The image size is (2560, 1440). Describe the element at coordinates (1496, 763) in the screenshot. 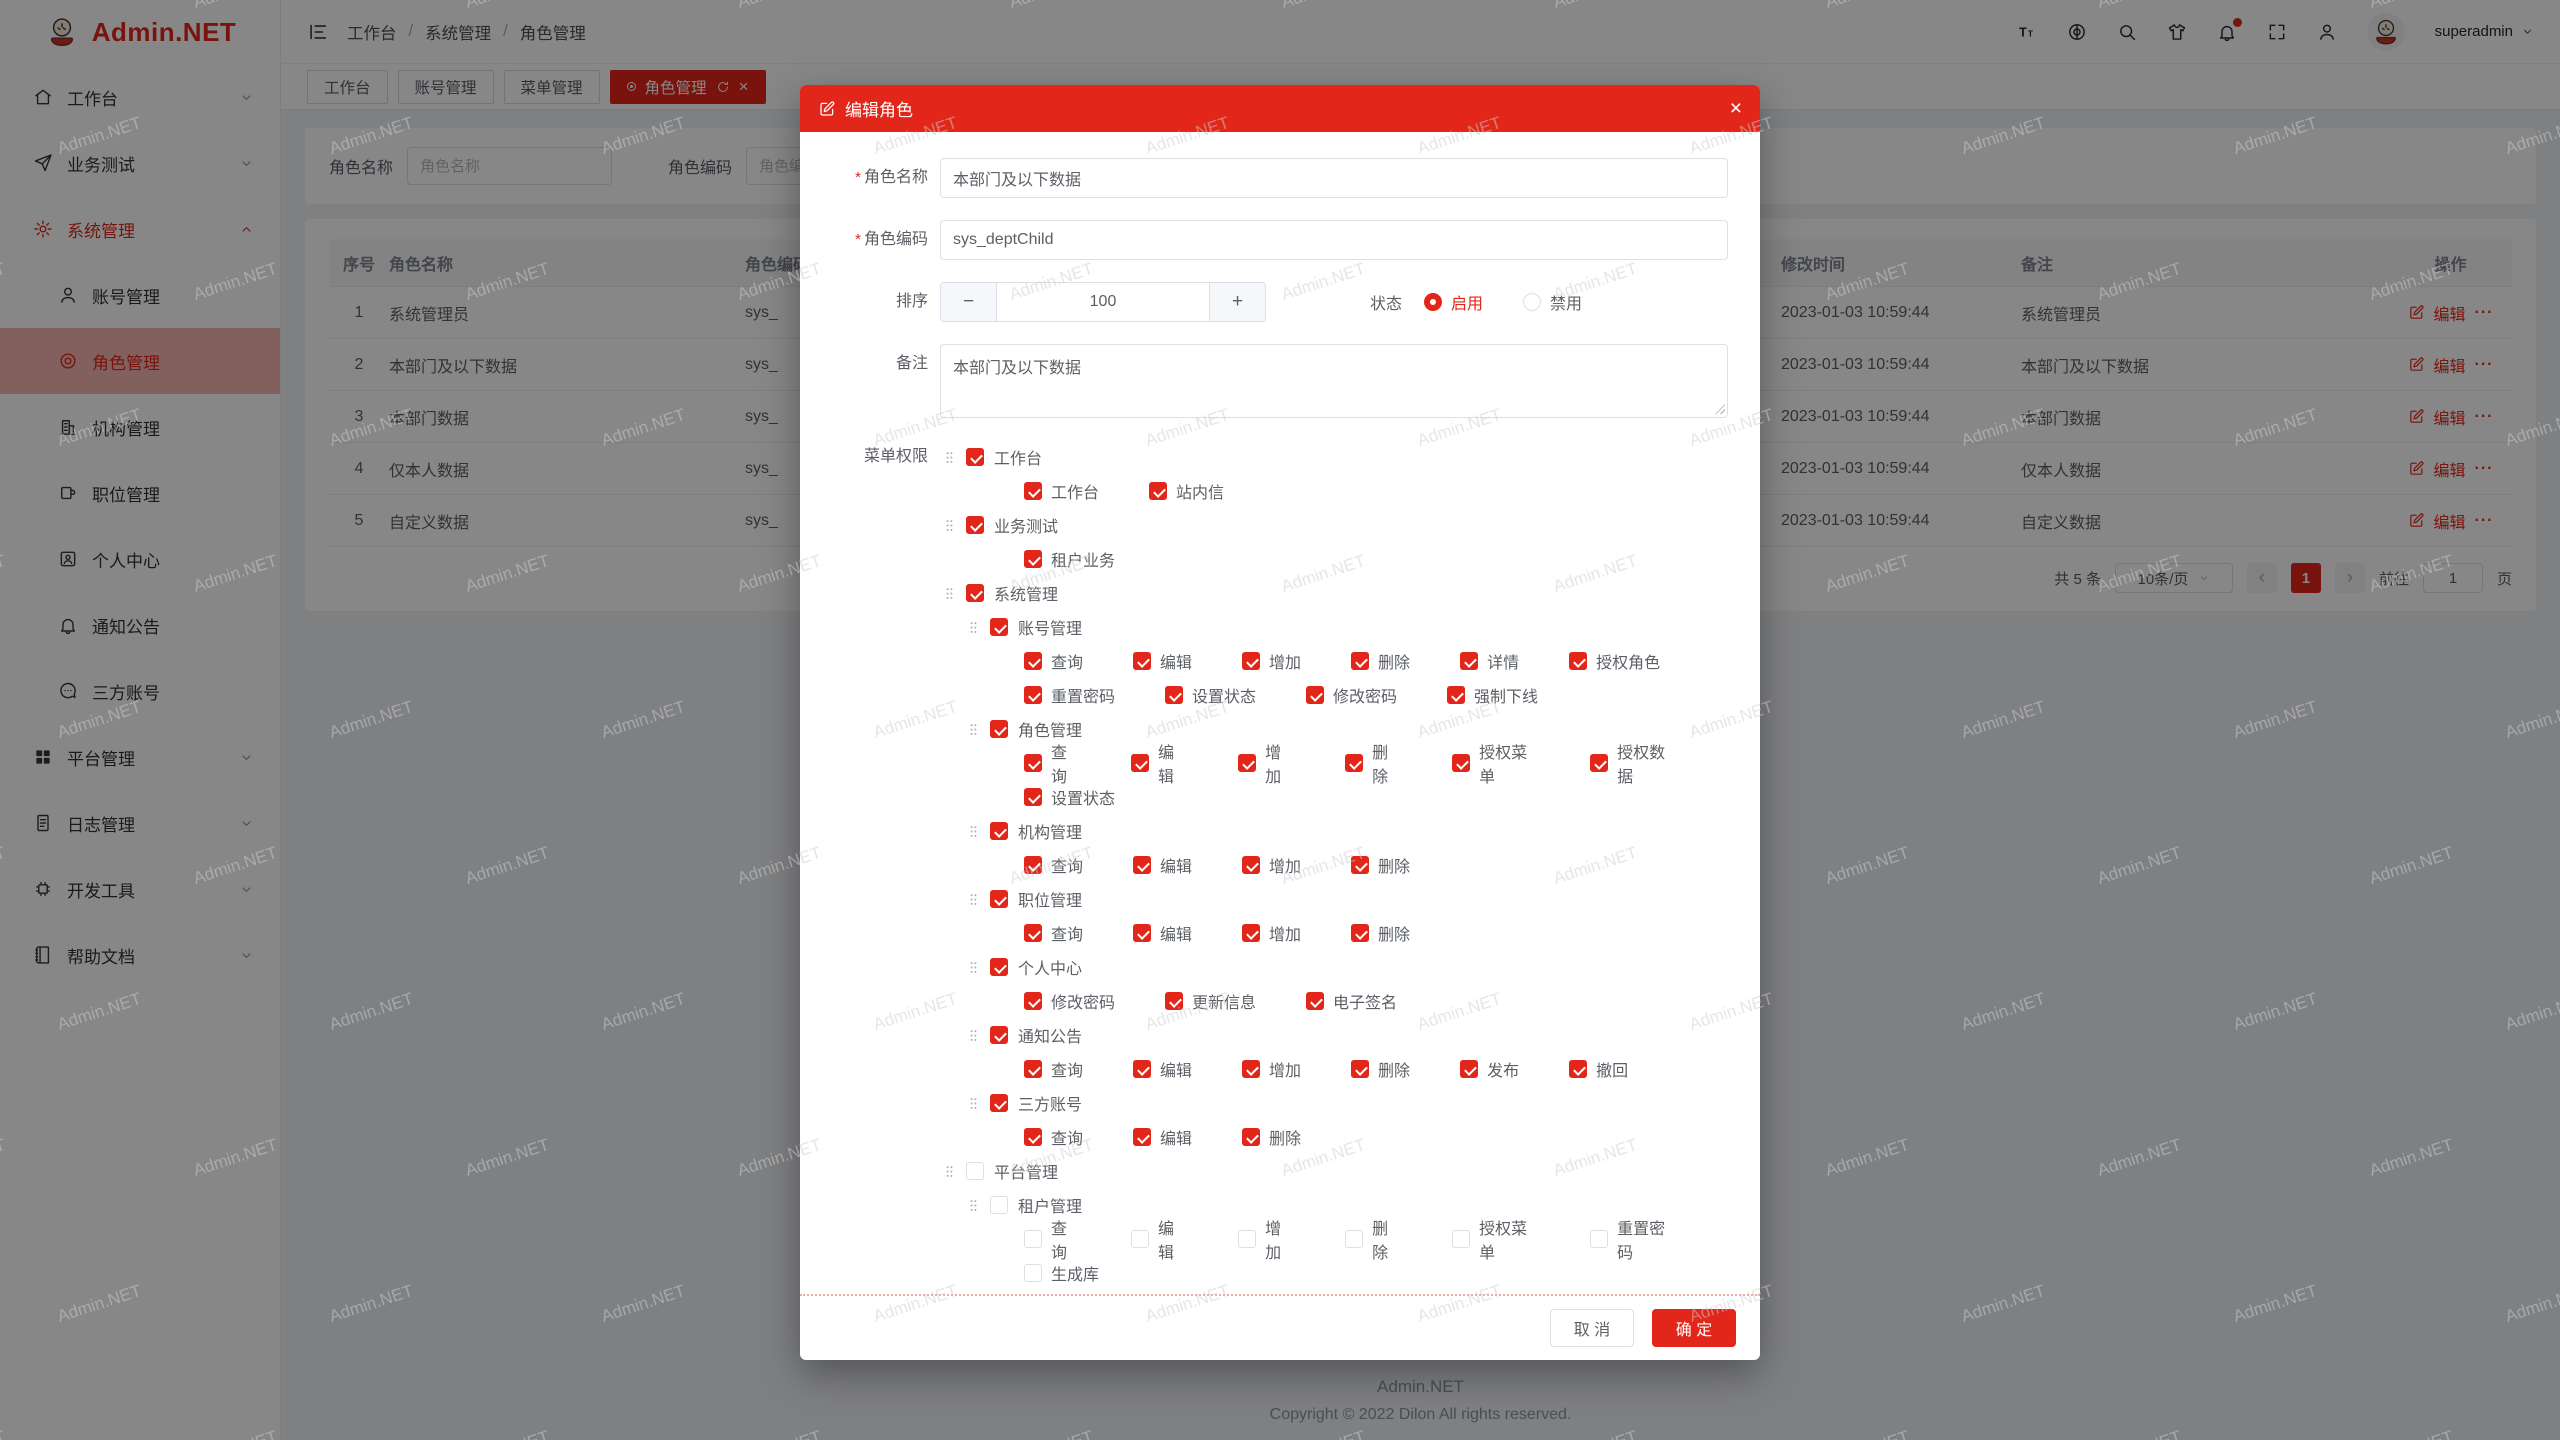

I see `permission-checkbox-item: 授权菜单` at that location.